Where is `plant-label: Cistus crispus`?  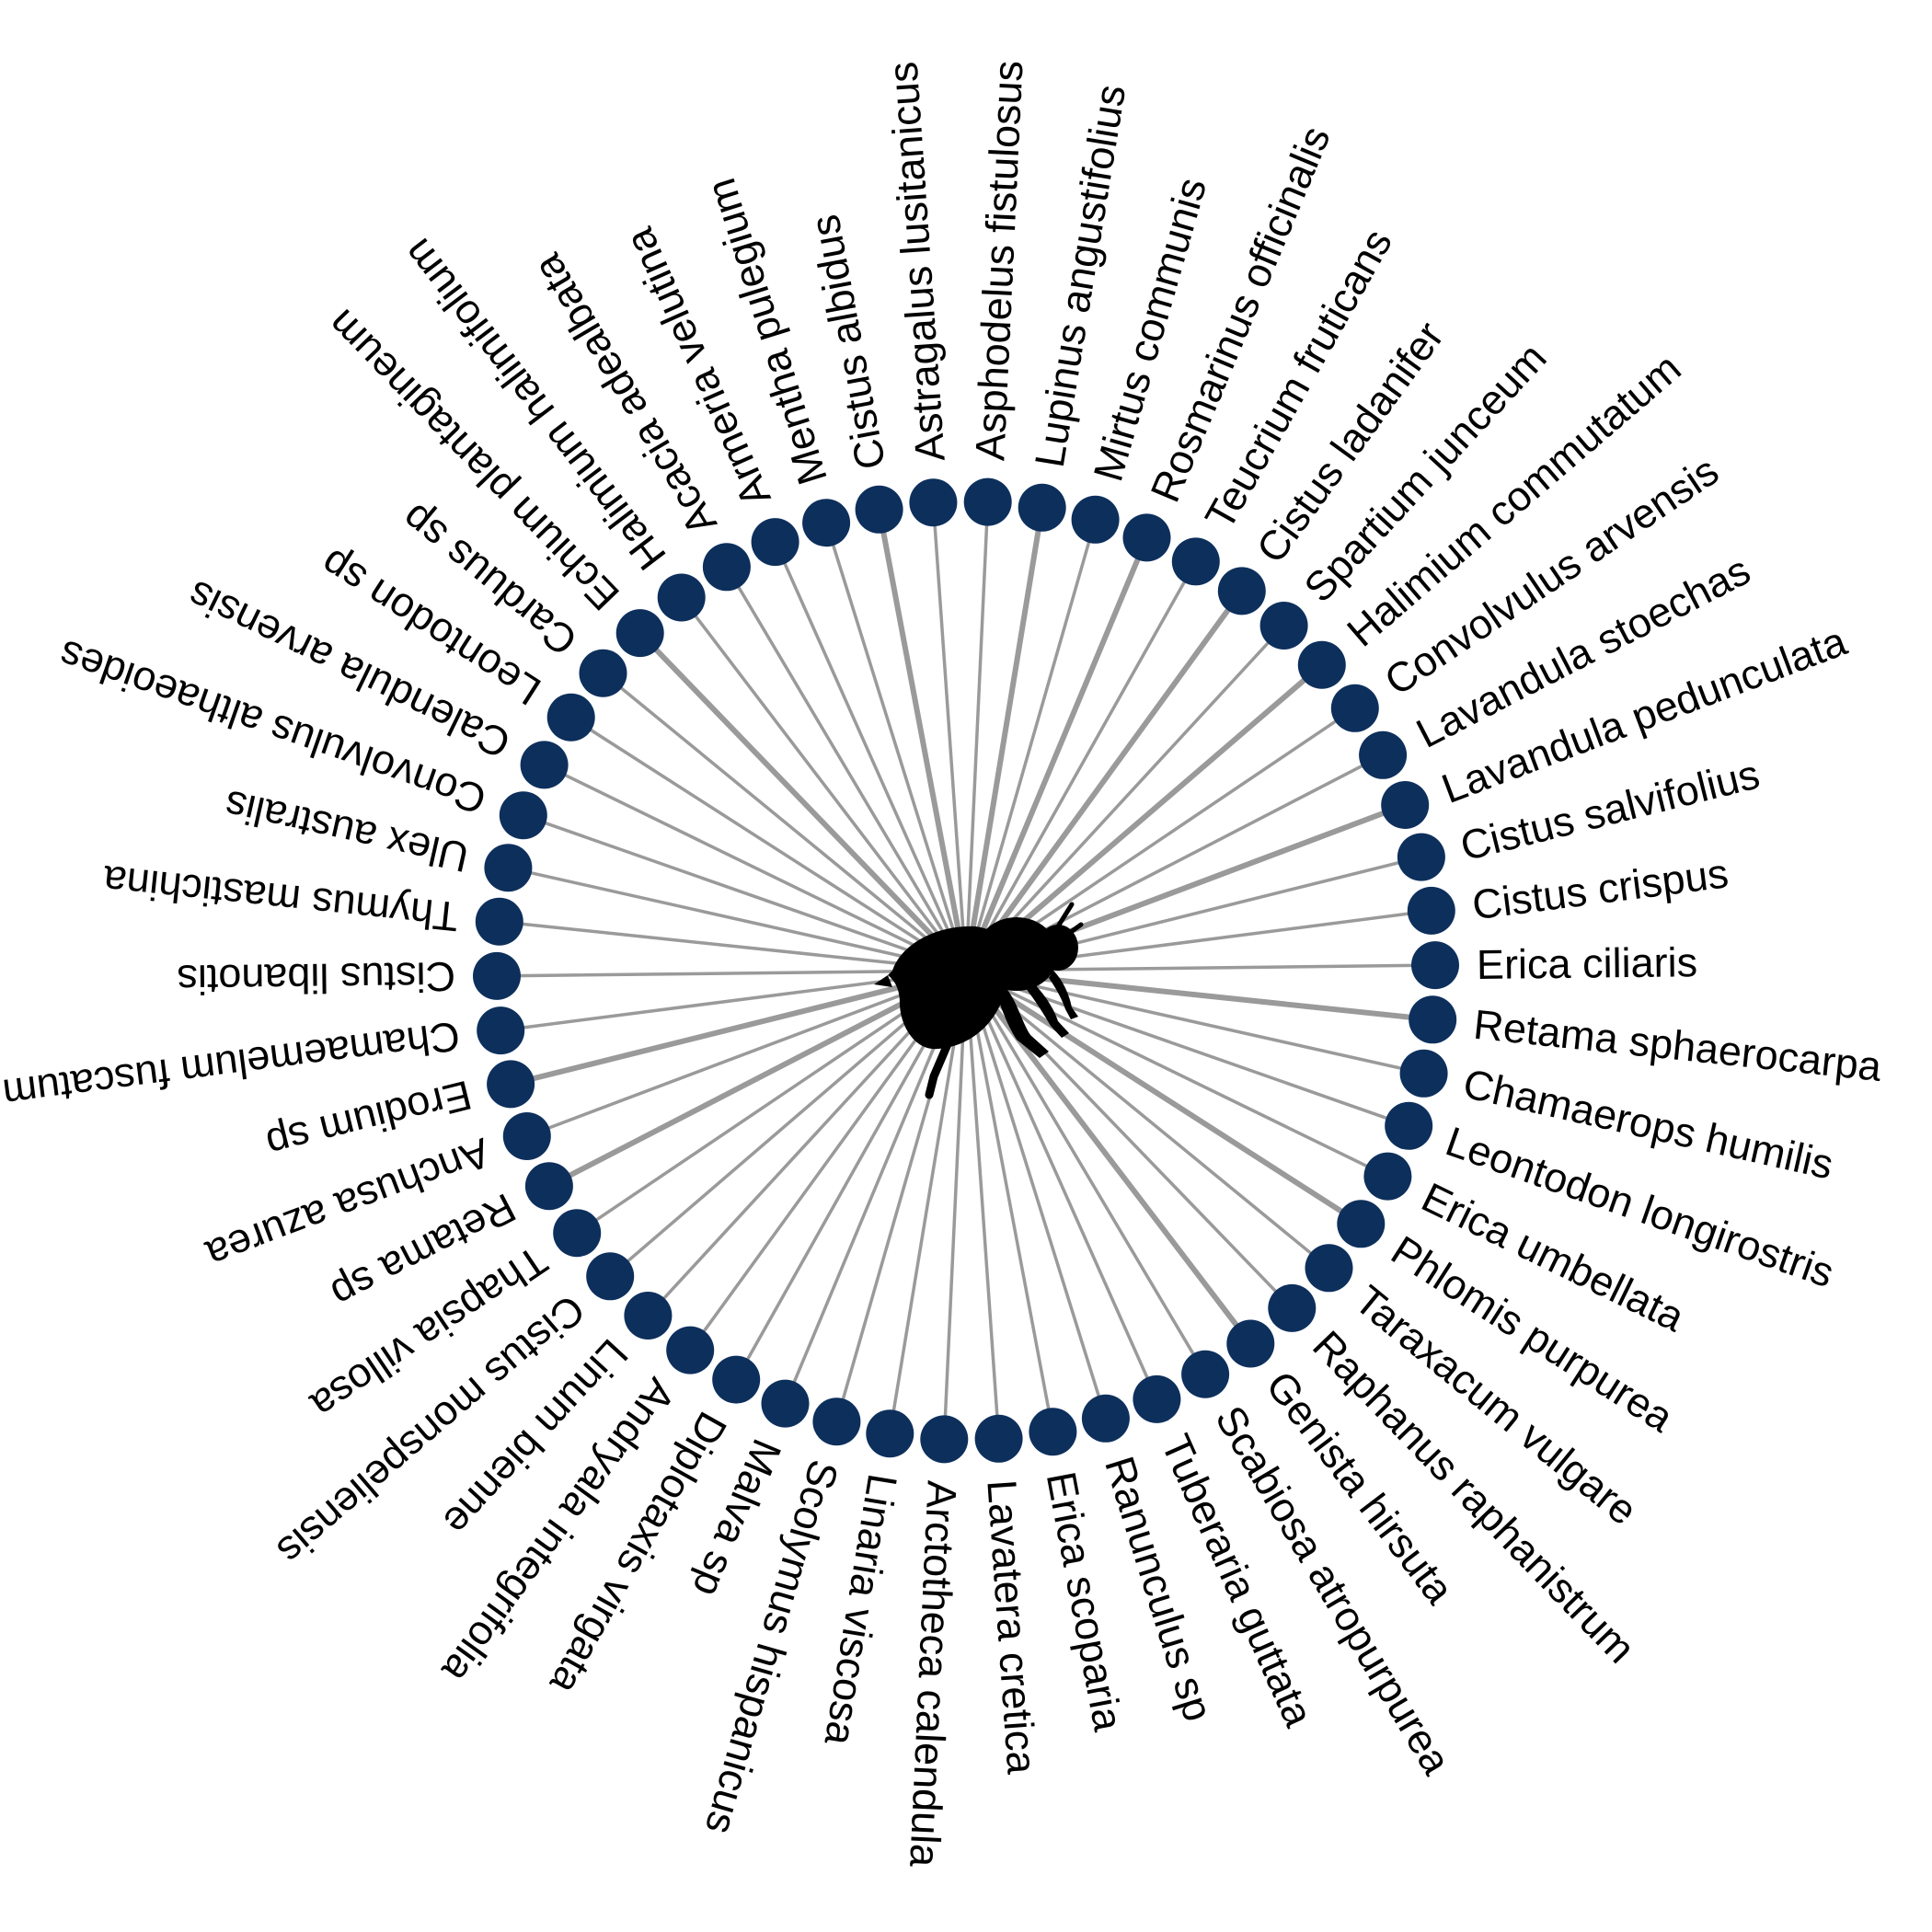 plant-label: Cistus crispus is located at coordinates (1600, 888).